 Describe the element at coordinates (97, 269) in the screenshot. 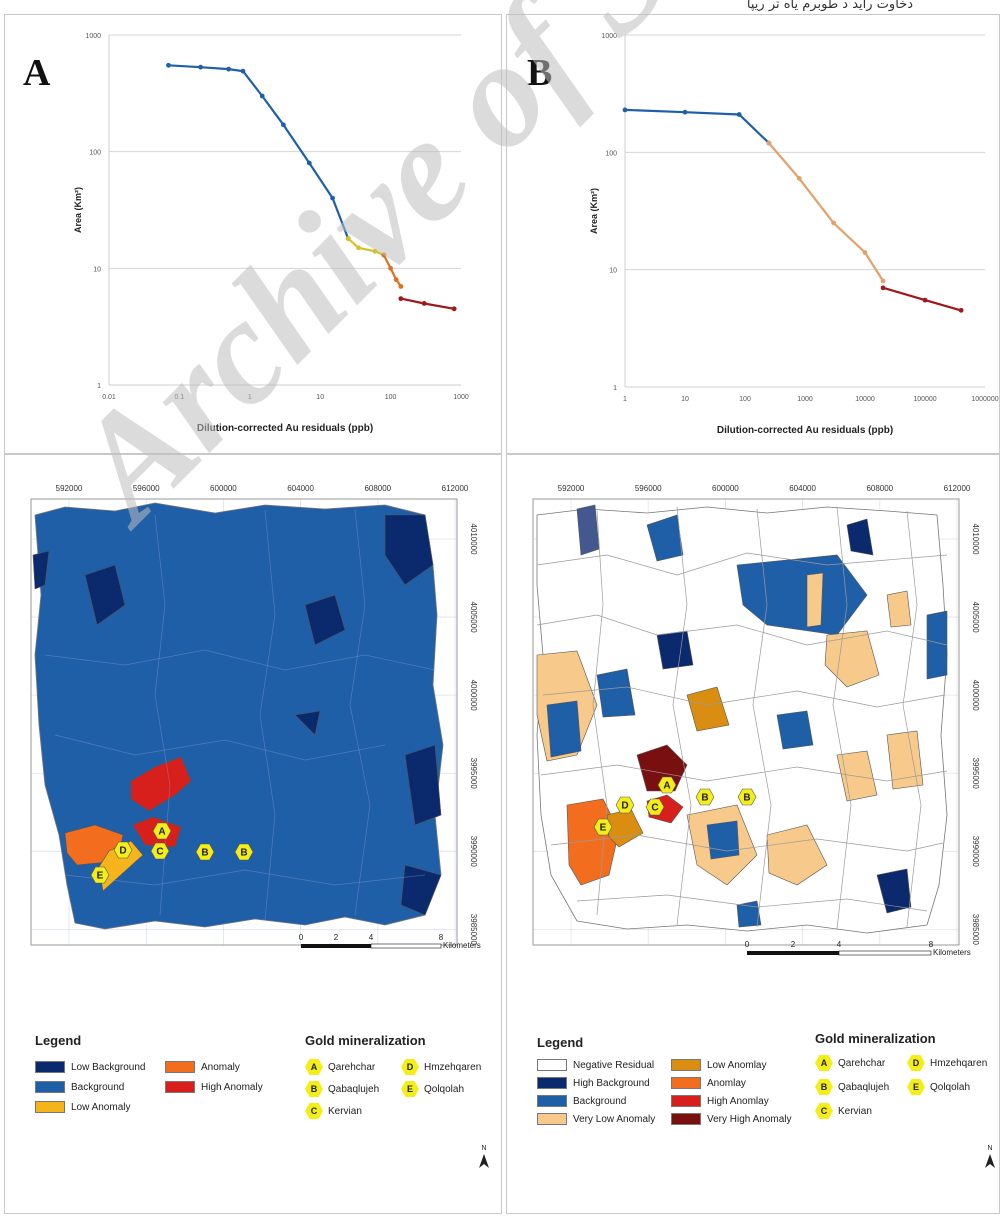

I see `y-tick-label: 10` at that location.